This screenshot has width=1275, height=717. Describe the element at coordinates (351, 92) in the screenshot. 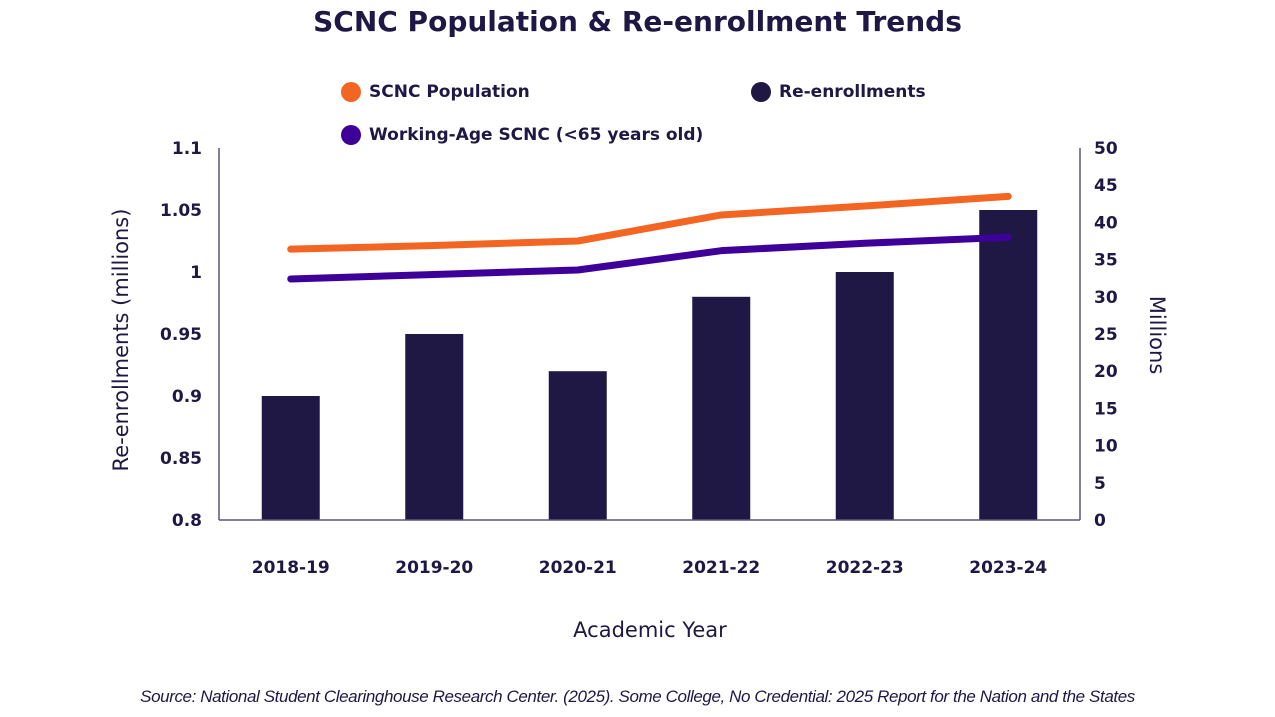

I see `legend-marker-orange-icon` at that location.